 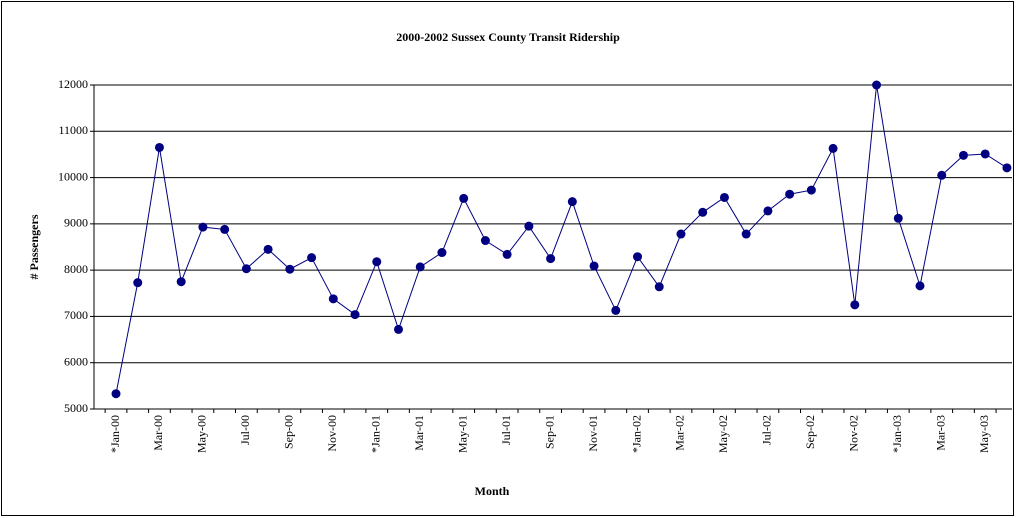 What do you see at coordinates (73, 130) in the screenshot?
I see `y-tick-label: 11000` at bounding box center [73, 130].